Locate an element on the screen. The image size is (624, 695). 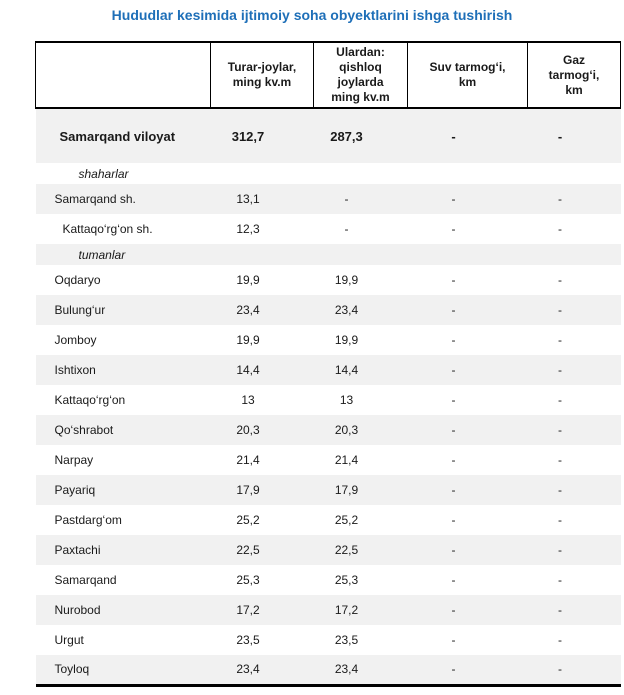
row-label: Nurobod is located at coordinates (123, 610).